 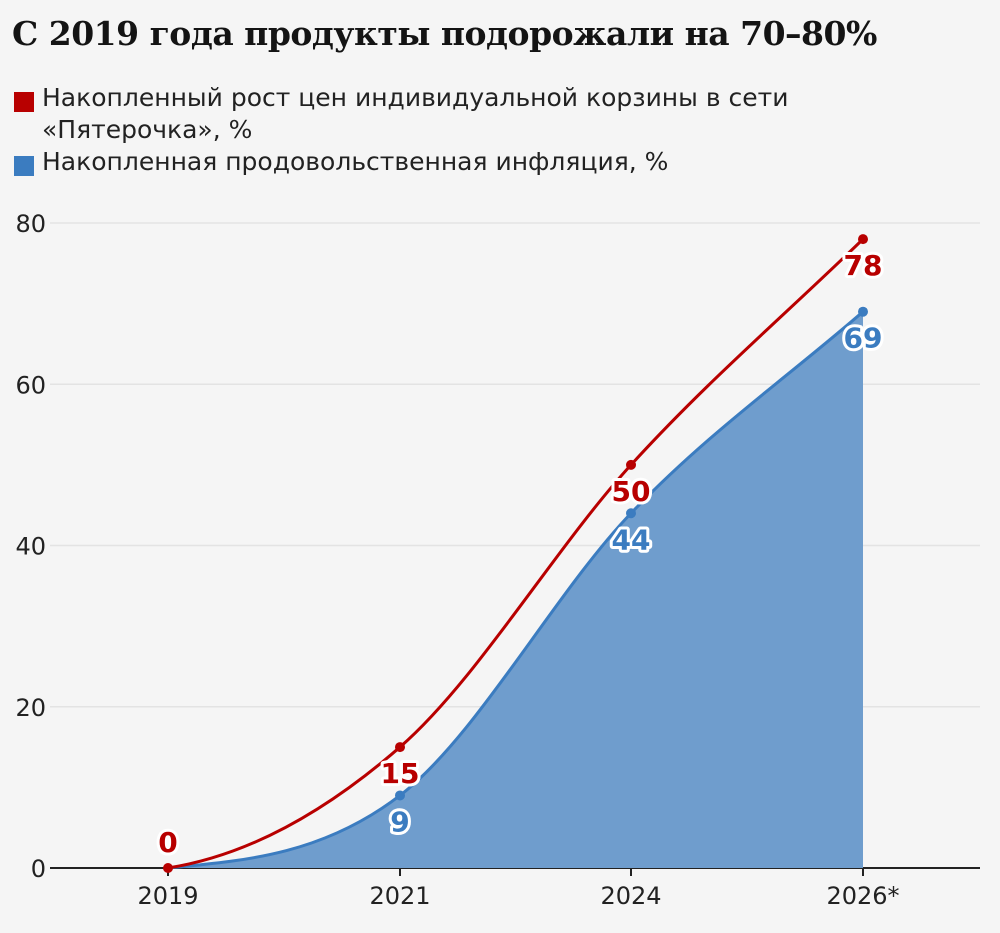 I want to click on x-tick-label: 2024, so click(x=630, y=896).